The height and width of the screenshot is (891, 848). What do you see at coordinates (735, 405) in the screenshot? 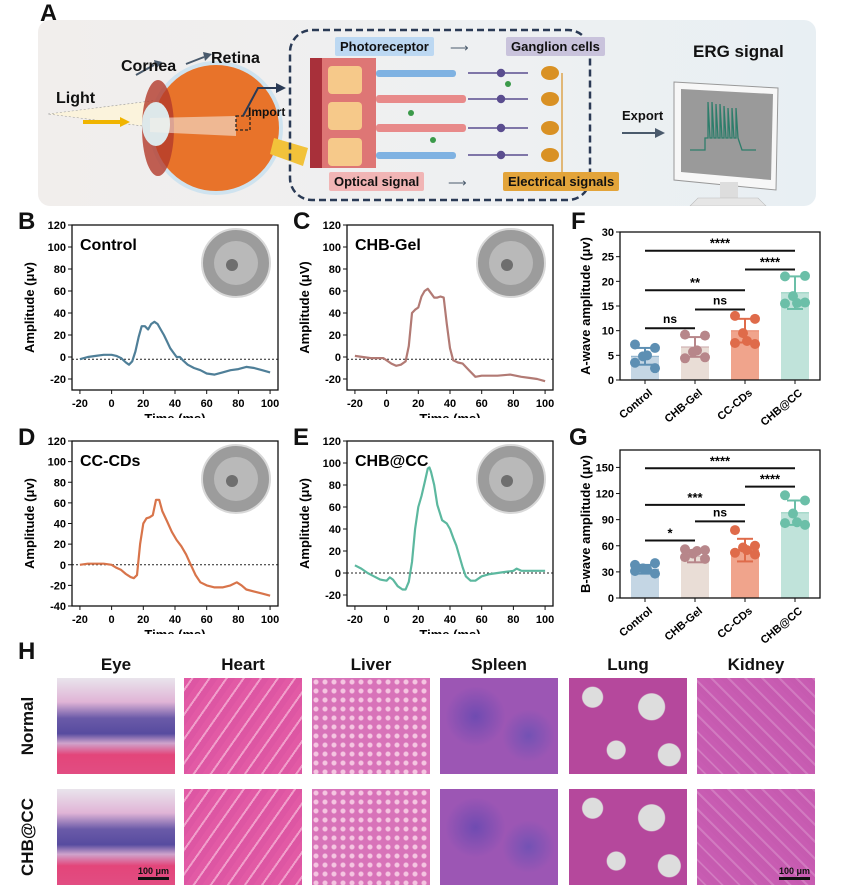
I see `x-tick-label: CC-CDs` at bounding box center [735, 405].